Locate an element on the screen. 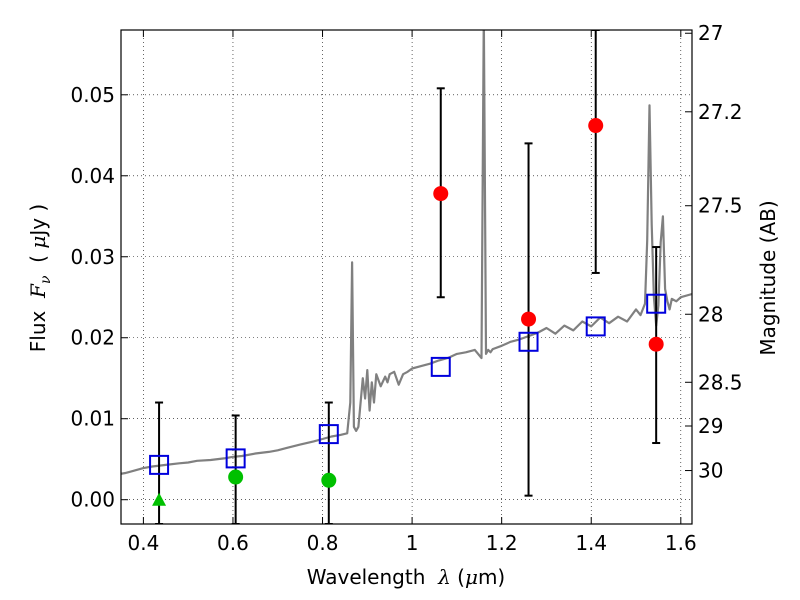  right-tick-label: 27 is located at coordinates (710, 33).